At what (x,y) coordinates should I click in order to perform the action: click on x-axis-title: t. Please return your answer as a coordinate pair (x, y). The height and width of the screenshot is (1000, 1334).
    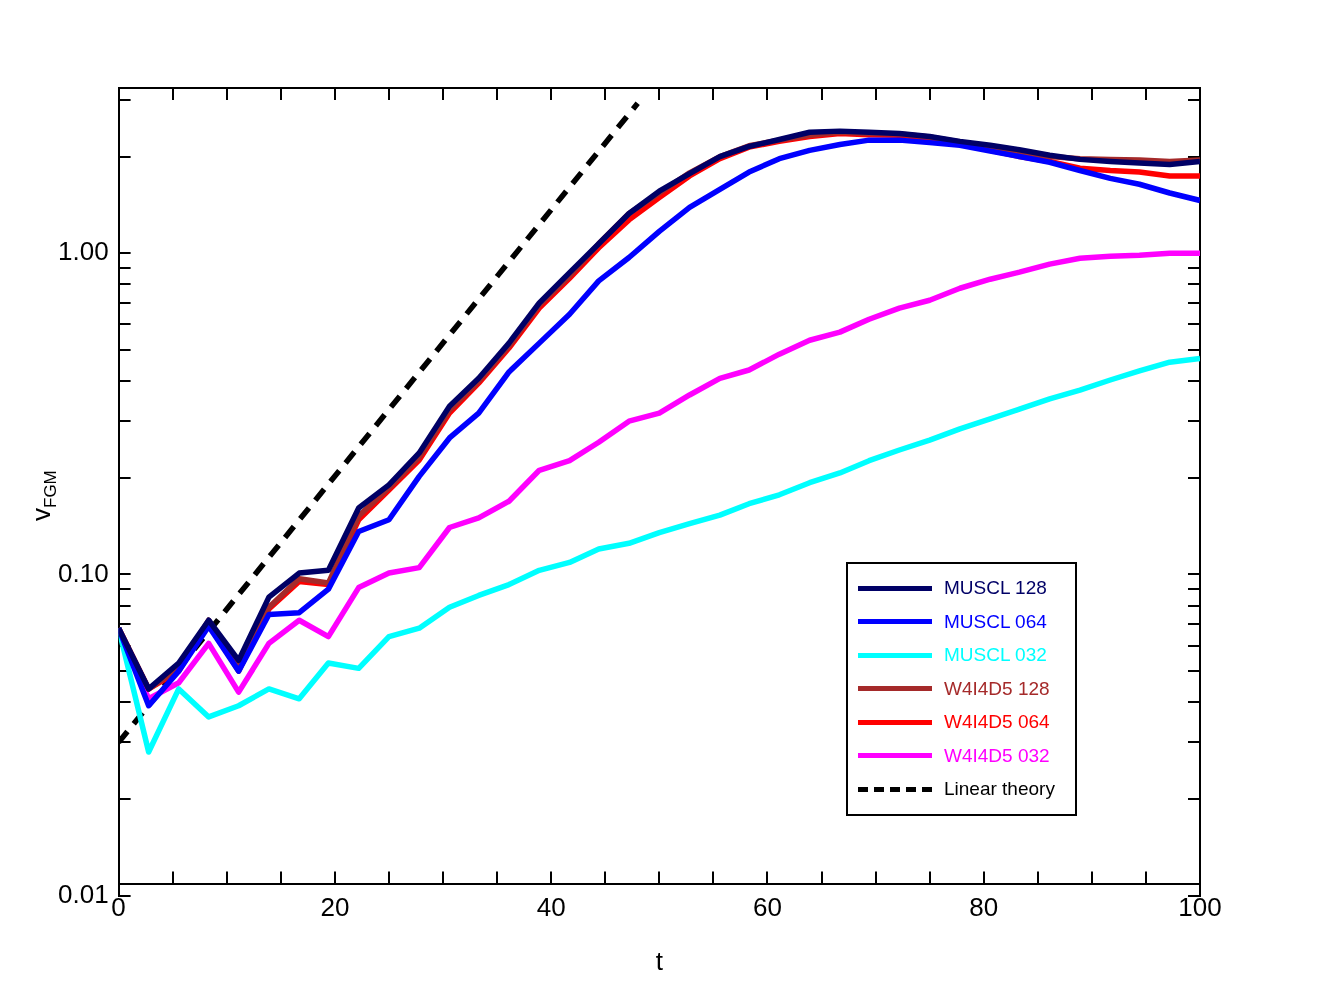
    Looking at the image, I should click on (659, 960).